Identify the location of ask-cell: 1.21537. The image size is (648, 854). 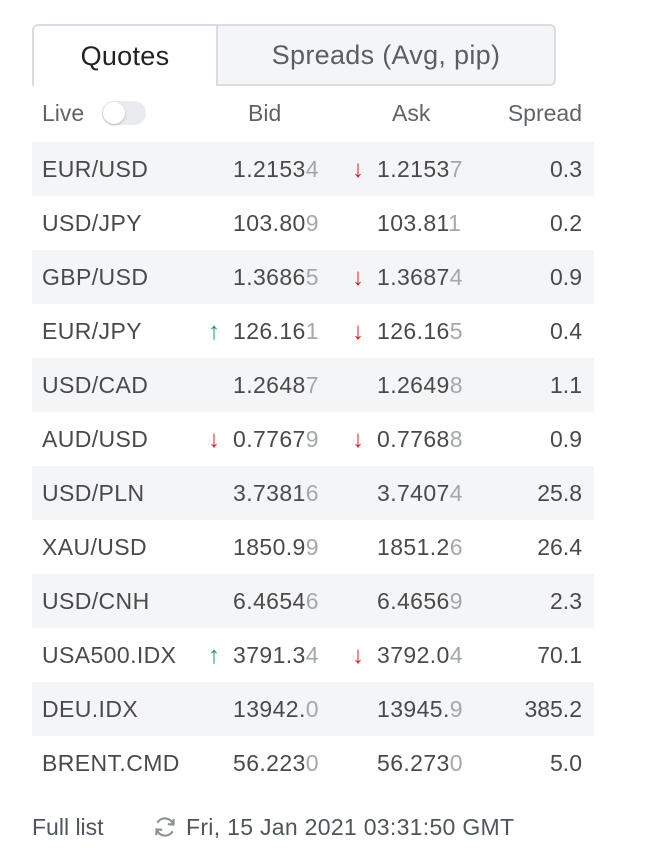
(420, 169).